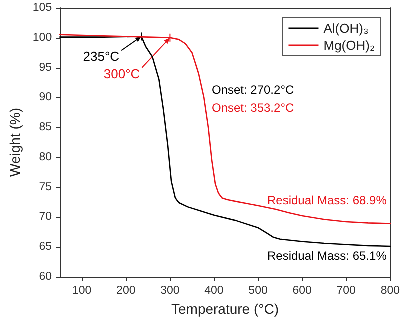 The height and width of the screenshot is (321, 403). I want to click on x-tick-label: 500, so click(258, 291).